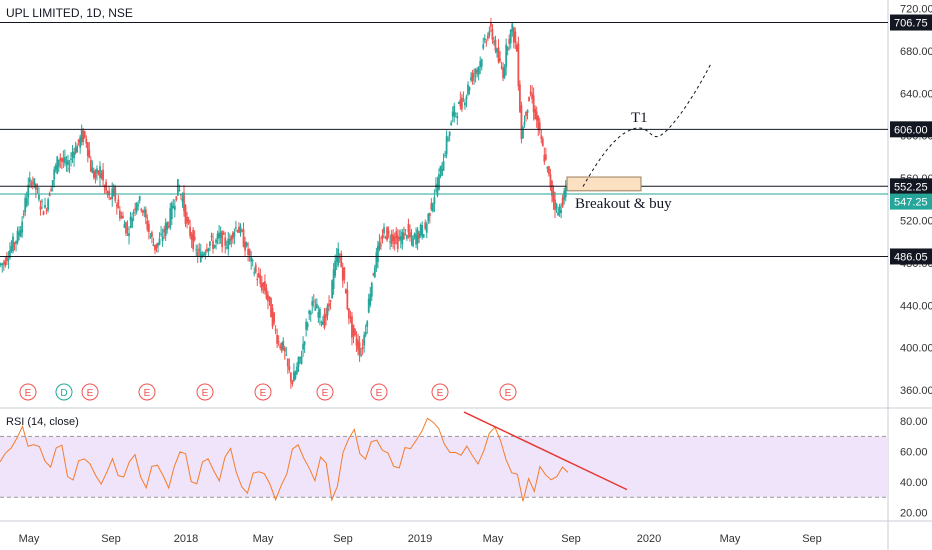 This screenshot has width=932, height=550. Describe the element at coordinates (914, 483) in the screenshot. I see `rsi-tick-label: 40.00` at that location.